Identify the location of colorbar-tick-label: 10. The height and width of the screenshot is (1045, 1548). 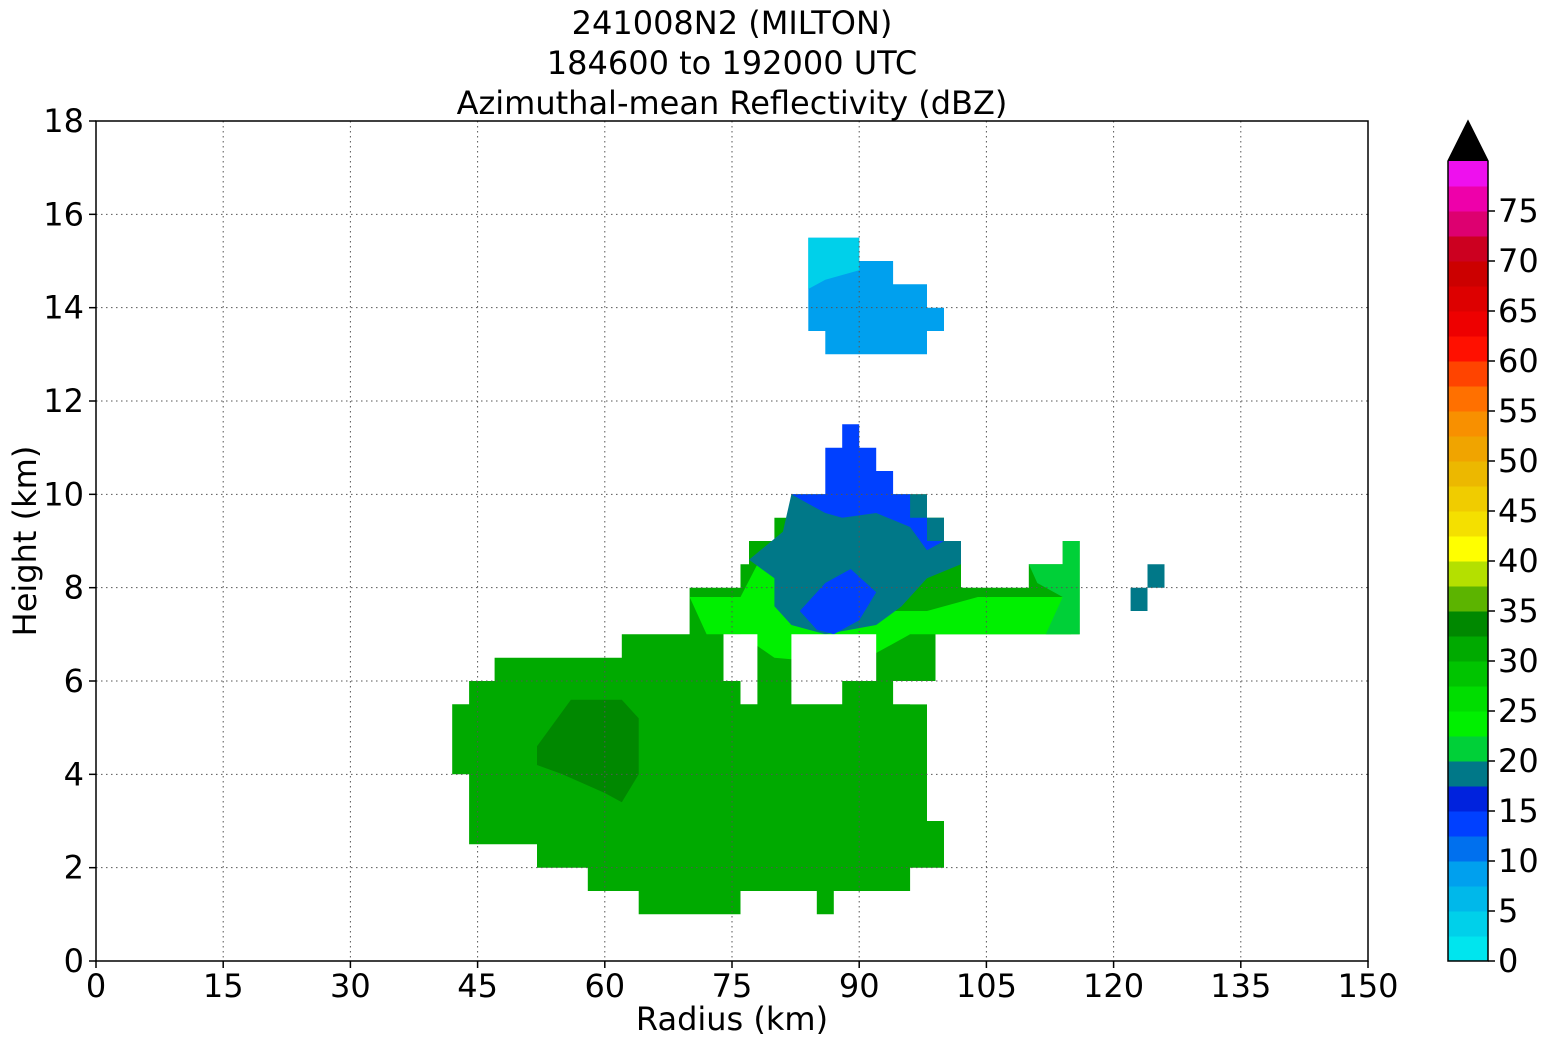
(1518, 861).